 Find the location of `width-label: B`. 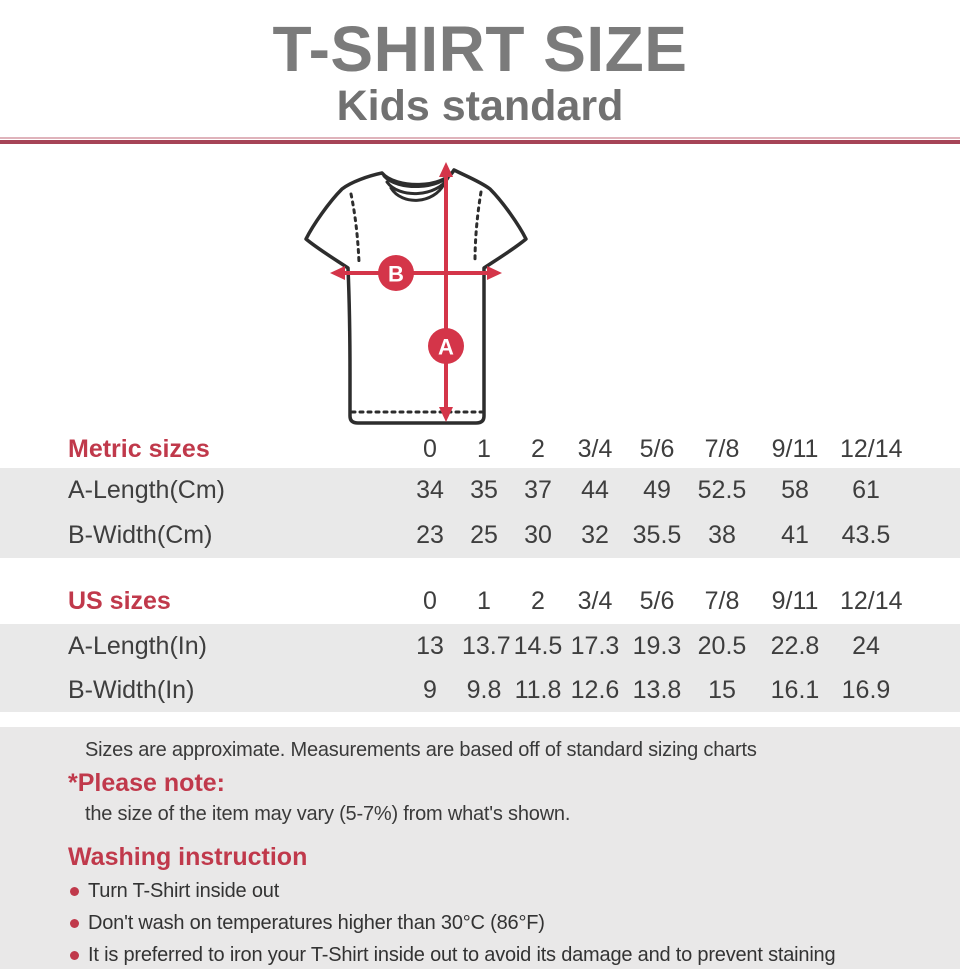

width-label: B is located at coordinates (396, 274).